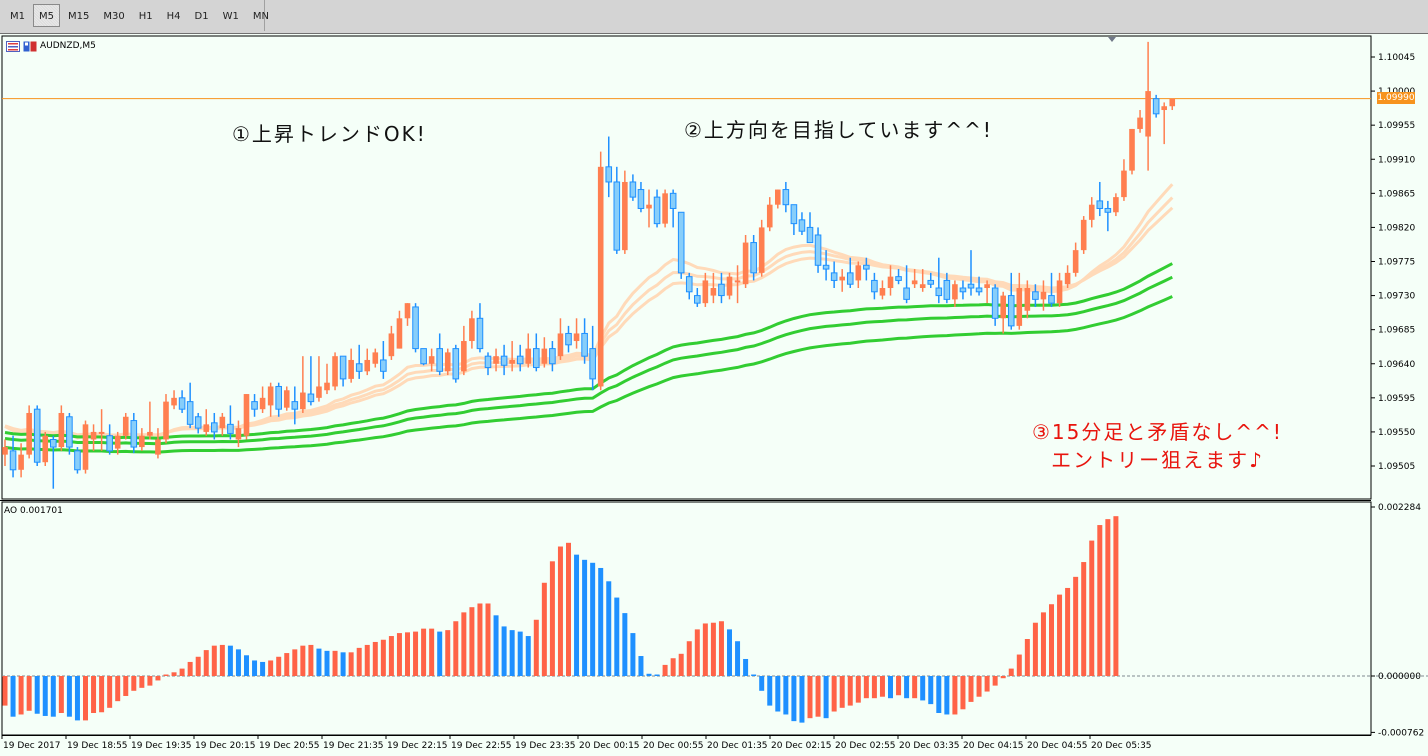 The height and width of the screenshot is (756, 1428). What do you see at coordinates (1112, 39) in the screenshot?
I see `chart-shift-marker` at bounding box center [1112, 39].